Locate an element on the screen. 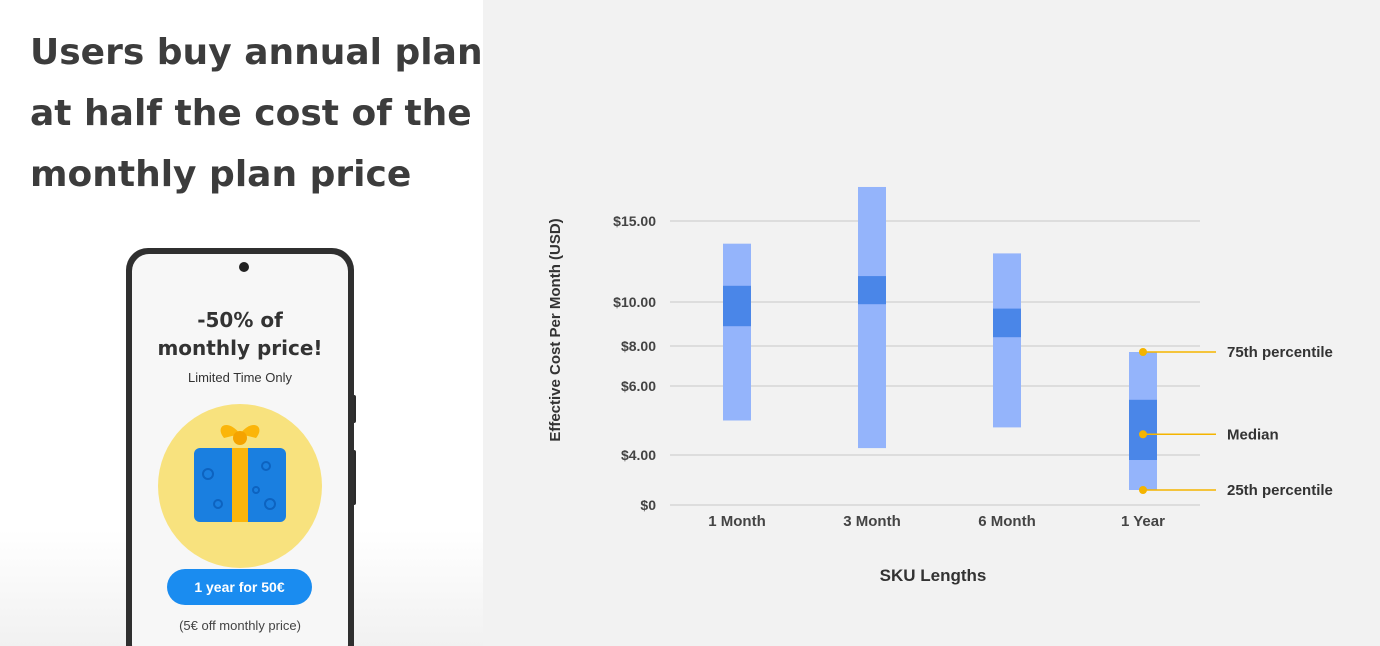 The image size is (1380, 646). phone-screen: -50% of monthly price! Limited Time Only is located at coordinates (240, 450).